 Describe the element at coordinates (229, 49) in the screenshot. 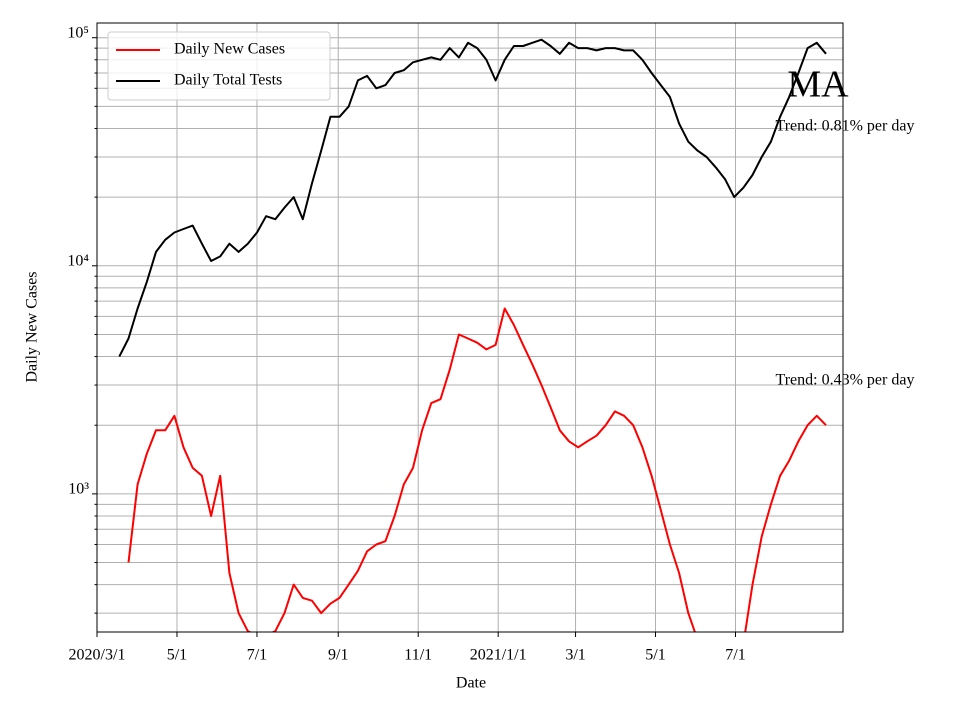

I see `legend-label: Daily New Cases` at that location.